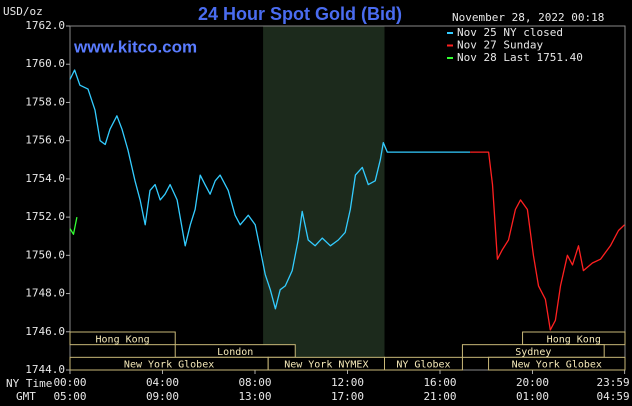 This screenshot has width=632, height=406. What do you see at coordinates (162, 396) in the screenshot?
I see `x2-tick-label: 09:00` at bounding box center [162, 396].